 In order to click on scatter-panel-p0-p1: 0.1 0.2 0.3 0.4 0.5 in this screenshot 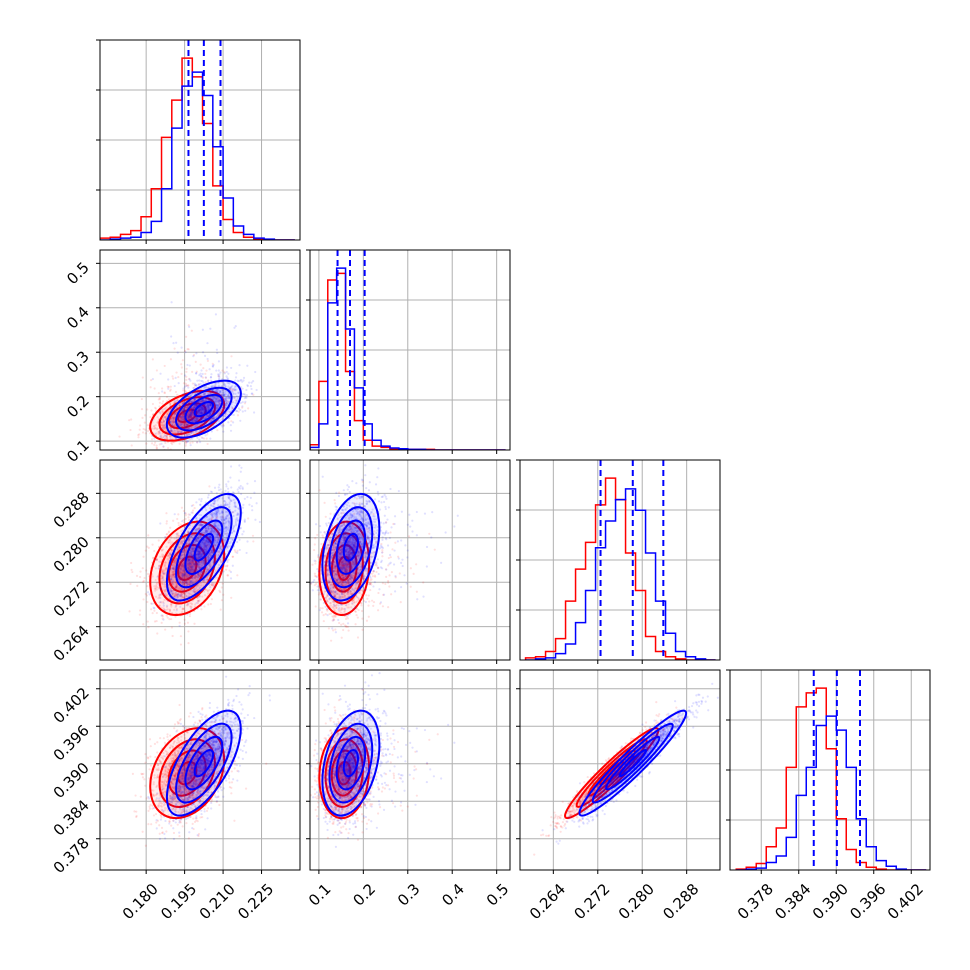, I will do `click(182, 357)`.